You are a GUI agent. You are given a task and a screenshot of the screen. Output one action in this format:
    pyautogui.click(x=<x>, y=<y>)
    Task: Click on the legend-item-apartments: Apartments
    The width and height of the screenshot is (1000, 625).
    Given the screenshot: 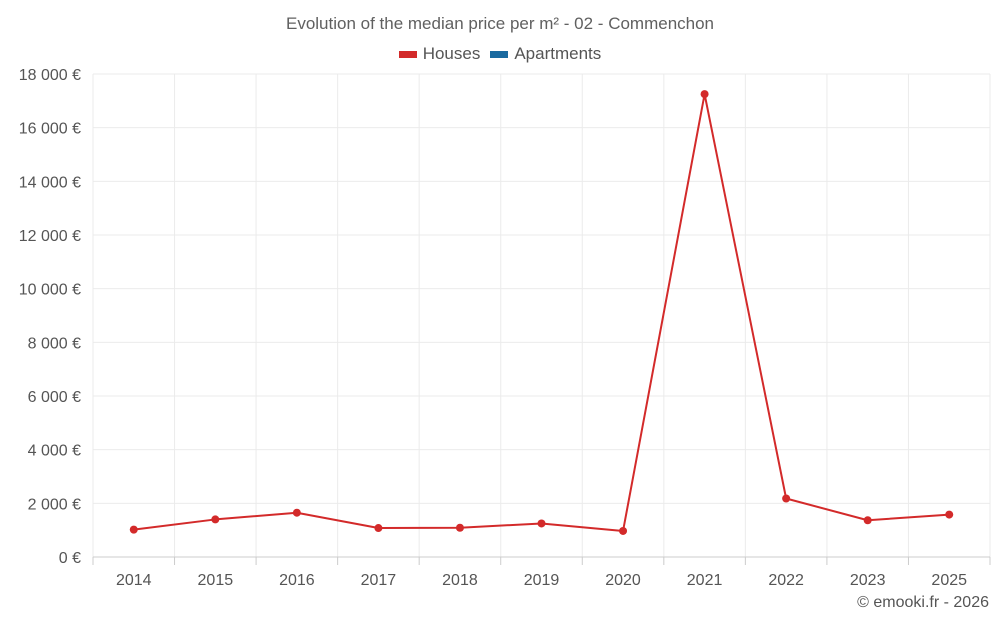 What is the action you would take?
    pyautogui.click(x=545, y=54)
    